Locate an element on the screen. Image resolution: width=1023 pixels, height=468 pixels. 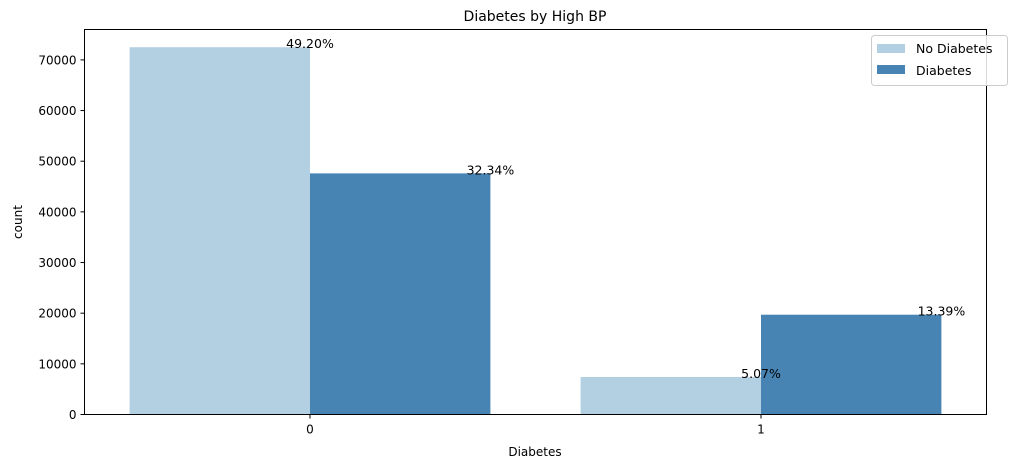
data-label-no-diabetes-0: 49.20% is located at coordinates (310, 43).